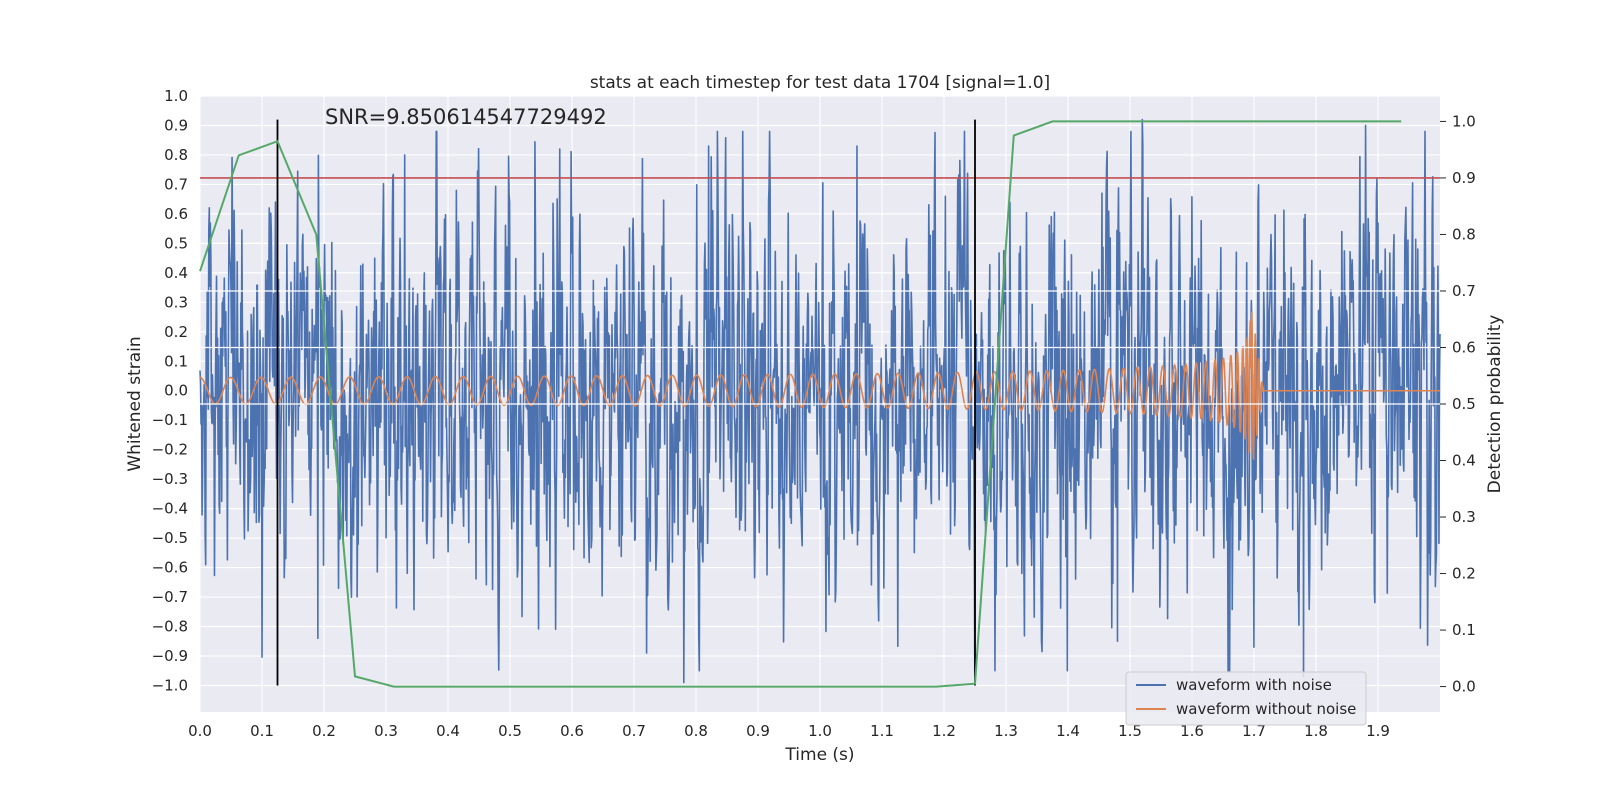 The width and height of the screenshot is (1600, 800). What do you see at coordinates (176, 332) in the screenshot?
I see `y-tick-label: 0.2` at bounding box center [176, 332].